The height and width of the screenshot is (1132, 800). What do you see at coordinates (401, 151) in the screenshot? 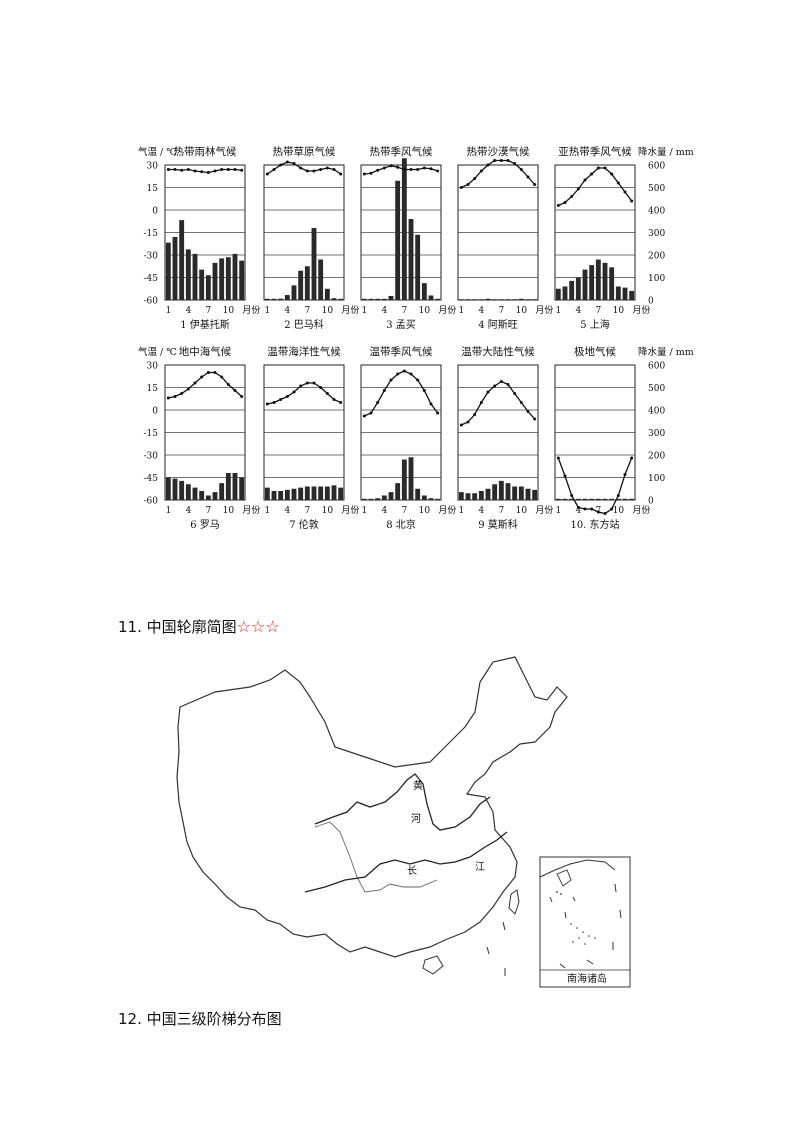
I see `climate-panel-title: 热带季风气候` at bounding box center [401, 151].